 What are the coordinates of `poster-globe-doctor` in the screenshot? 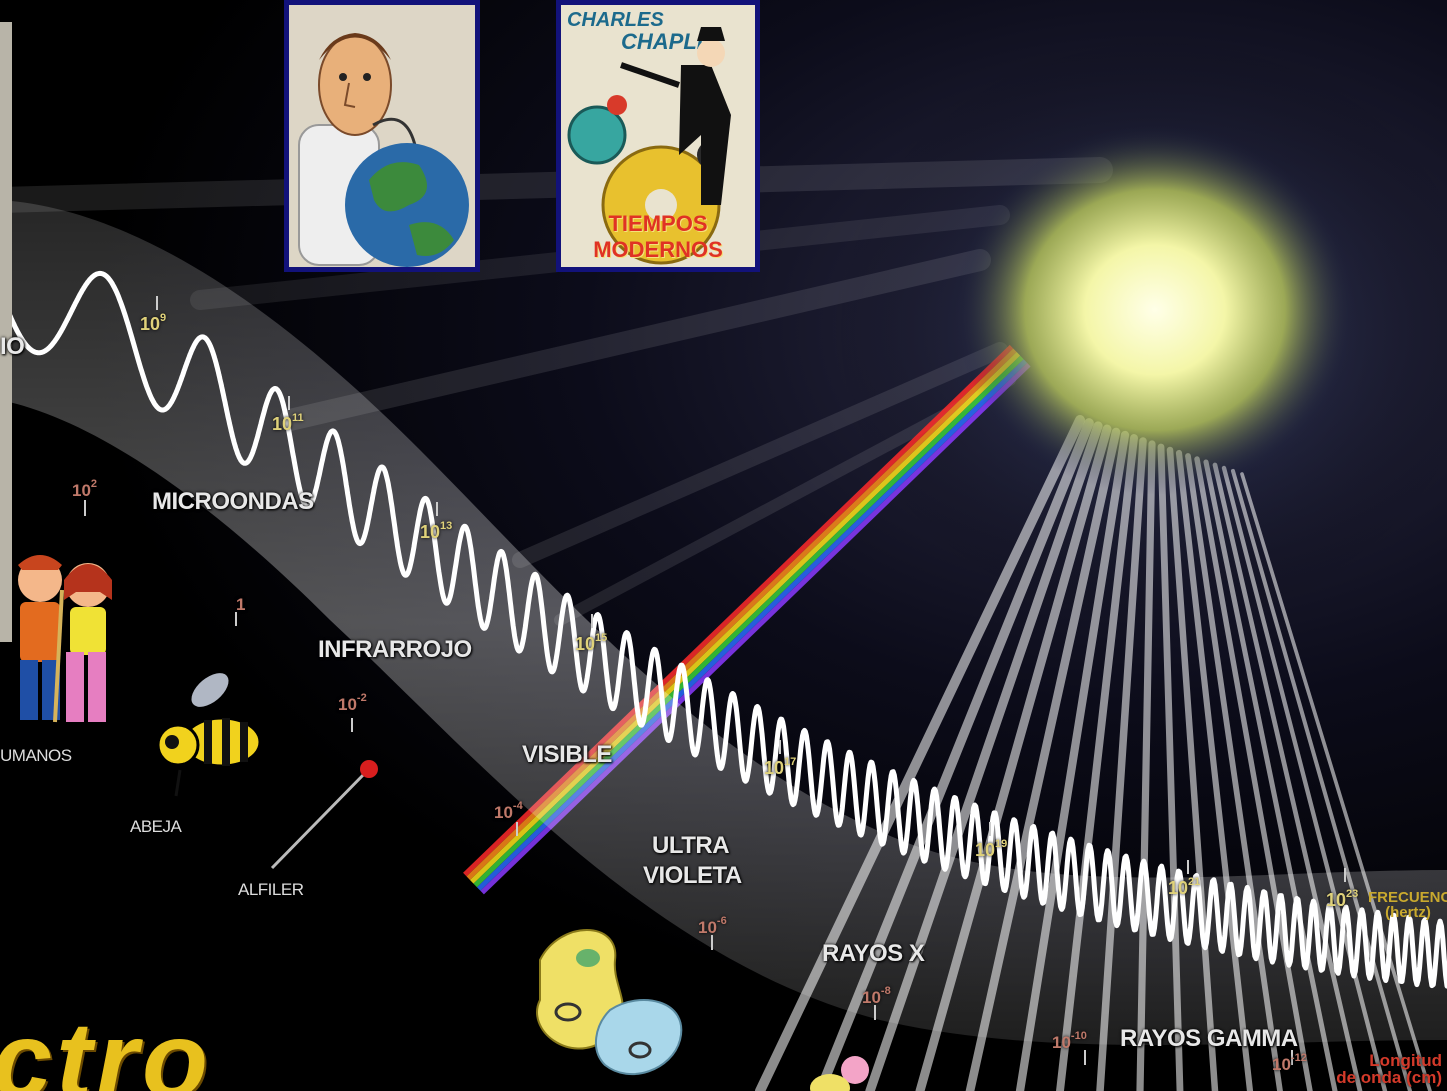 It's located at (382, 136).